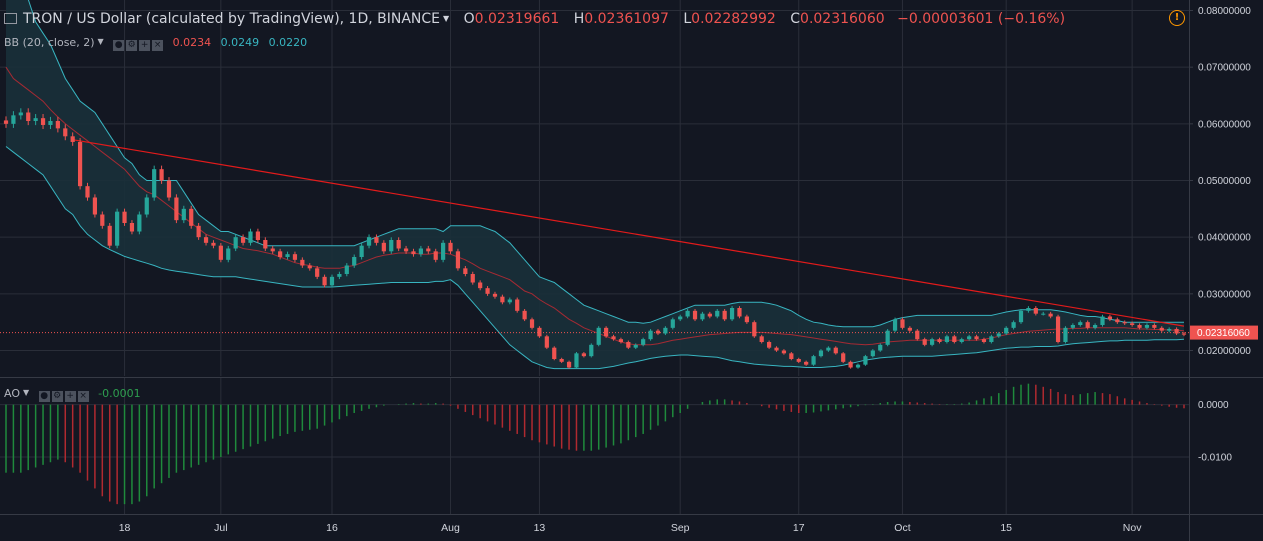 This screenshot has width=1263, height=541. I want to click on ao-tick-label: 0.0000, so click(1213, 405).